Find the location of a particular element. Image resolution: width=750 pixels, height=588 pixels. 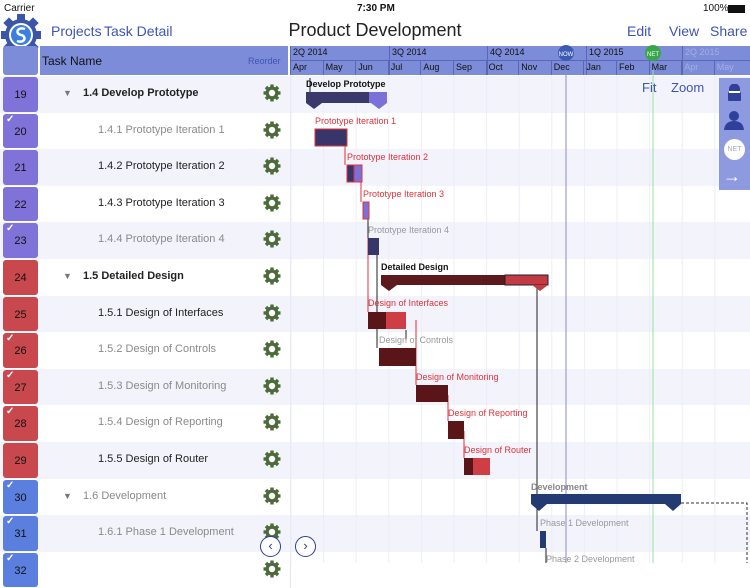

month-label: Aug is located at coordinates (431, 67).